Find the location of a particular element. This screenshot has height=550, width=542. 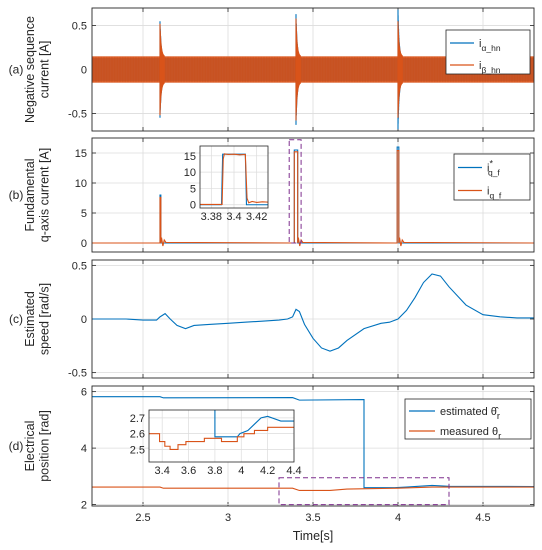

series-line-iq is located at coordinates (313, 198).